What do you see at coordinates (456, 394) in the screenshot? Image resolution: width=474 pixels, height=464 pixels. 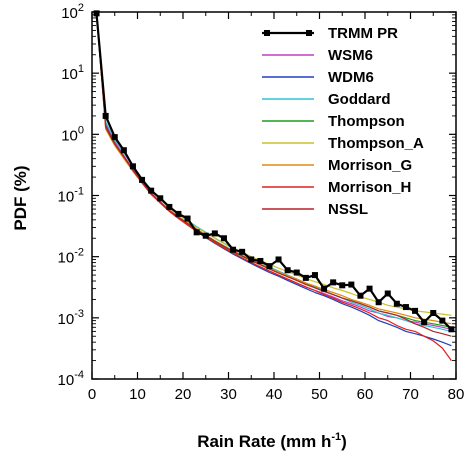 I see `x-tick-label: 80` at bounding box center [456, 394].